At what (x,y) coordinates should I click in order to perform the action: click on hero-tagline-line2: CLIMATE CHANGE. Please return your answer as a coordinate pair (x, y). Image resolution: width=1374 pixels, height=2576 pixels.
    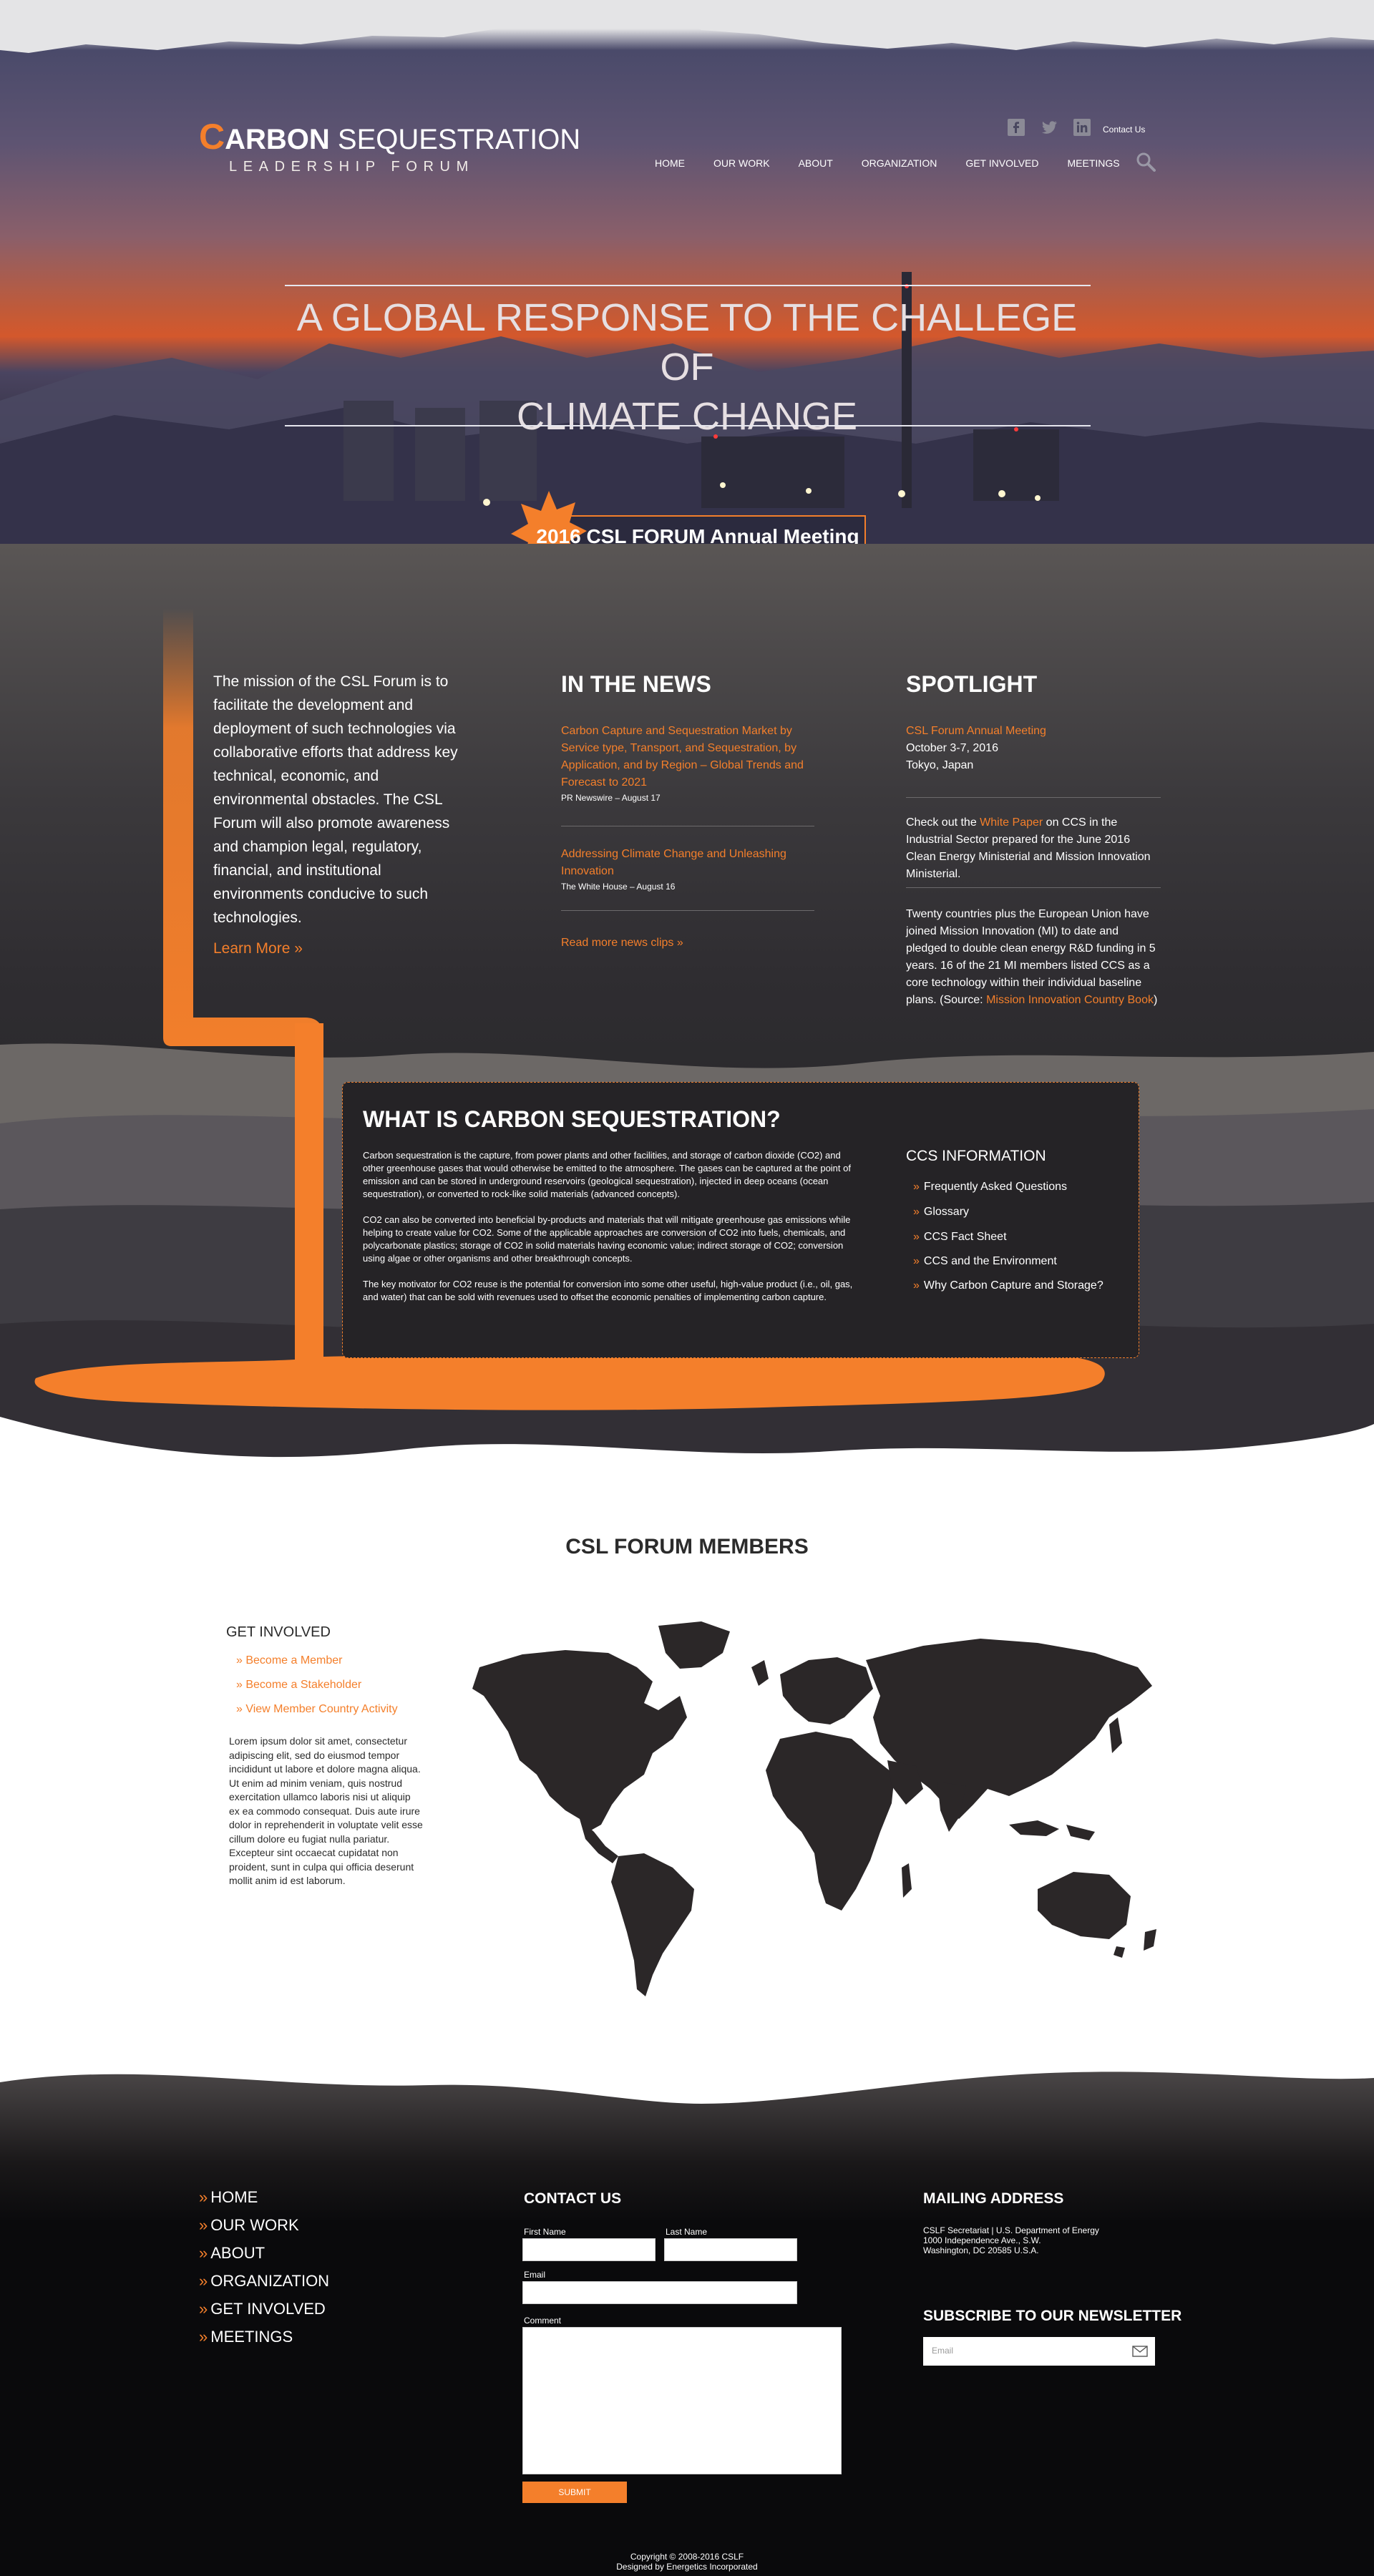
    Looking at the image, I should click on (687, 416).